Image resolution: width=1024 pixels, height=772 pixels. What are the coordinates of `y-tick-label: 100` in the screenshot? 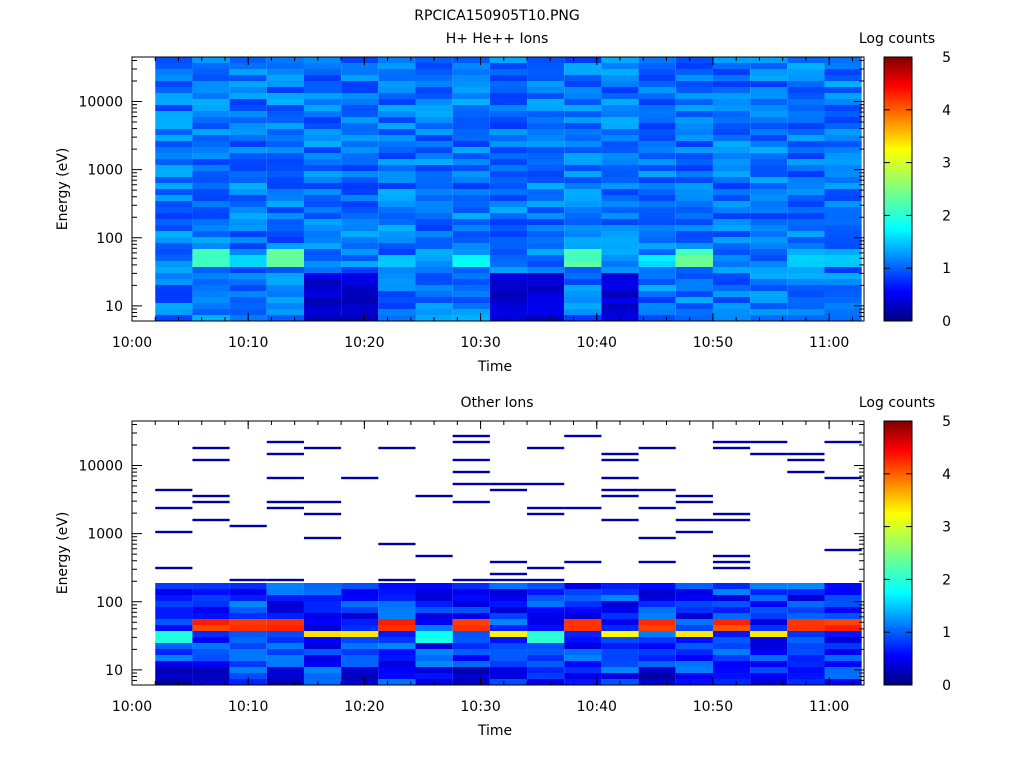 It's located at (109, 239).